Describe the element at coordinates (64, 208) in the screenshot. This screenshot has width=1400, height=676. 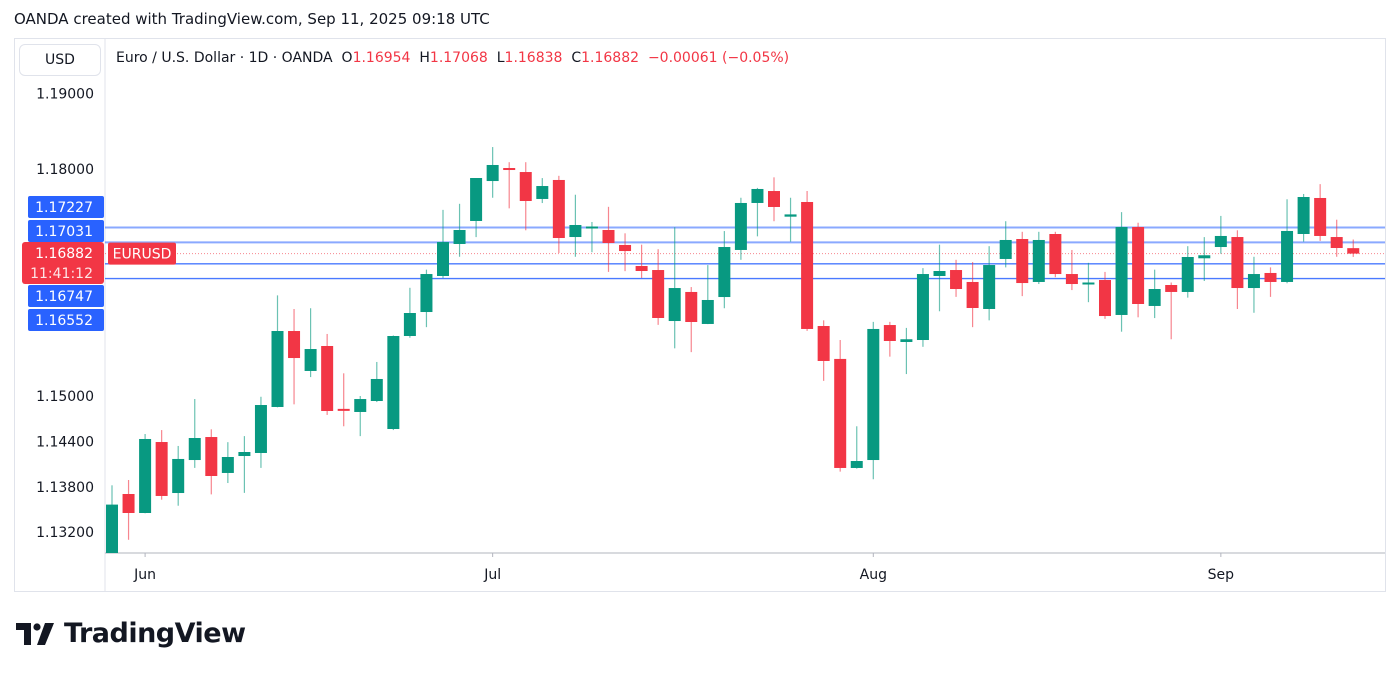
I see `price-line-badge-label: 1.17227` at that location.